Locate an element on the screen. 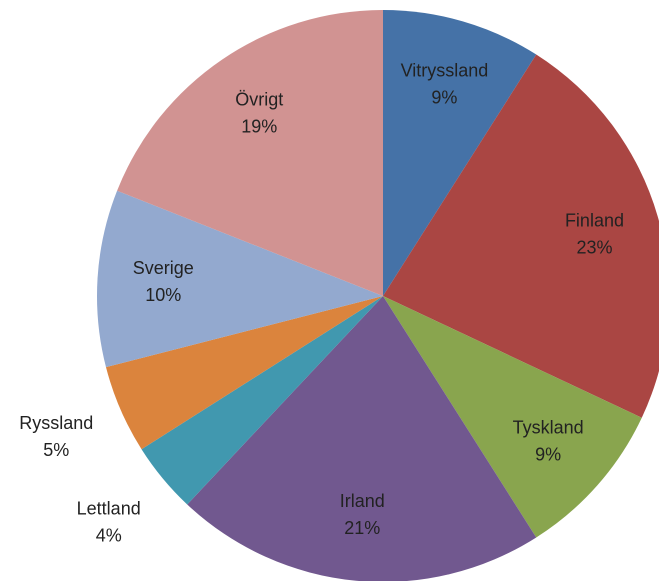 Image resolution: width=659 pixels, height=581 pixels. slice-value-label: 19% is located at coordinates (259, 127).